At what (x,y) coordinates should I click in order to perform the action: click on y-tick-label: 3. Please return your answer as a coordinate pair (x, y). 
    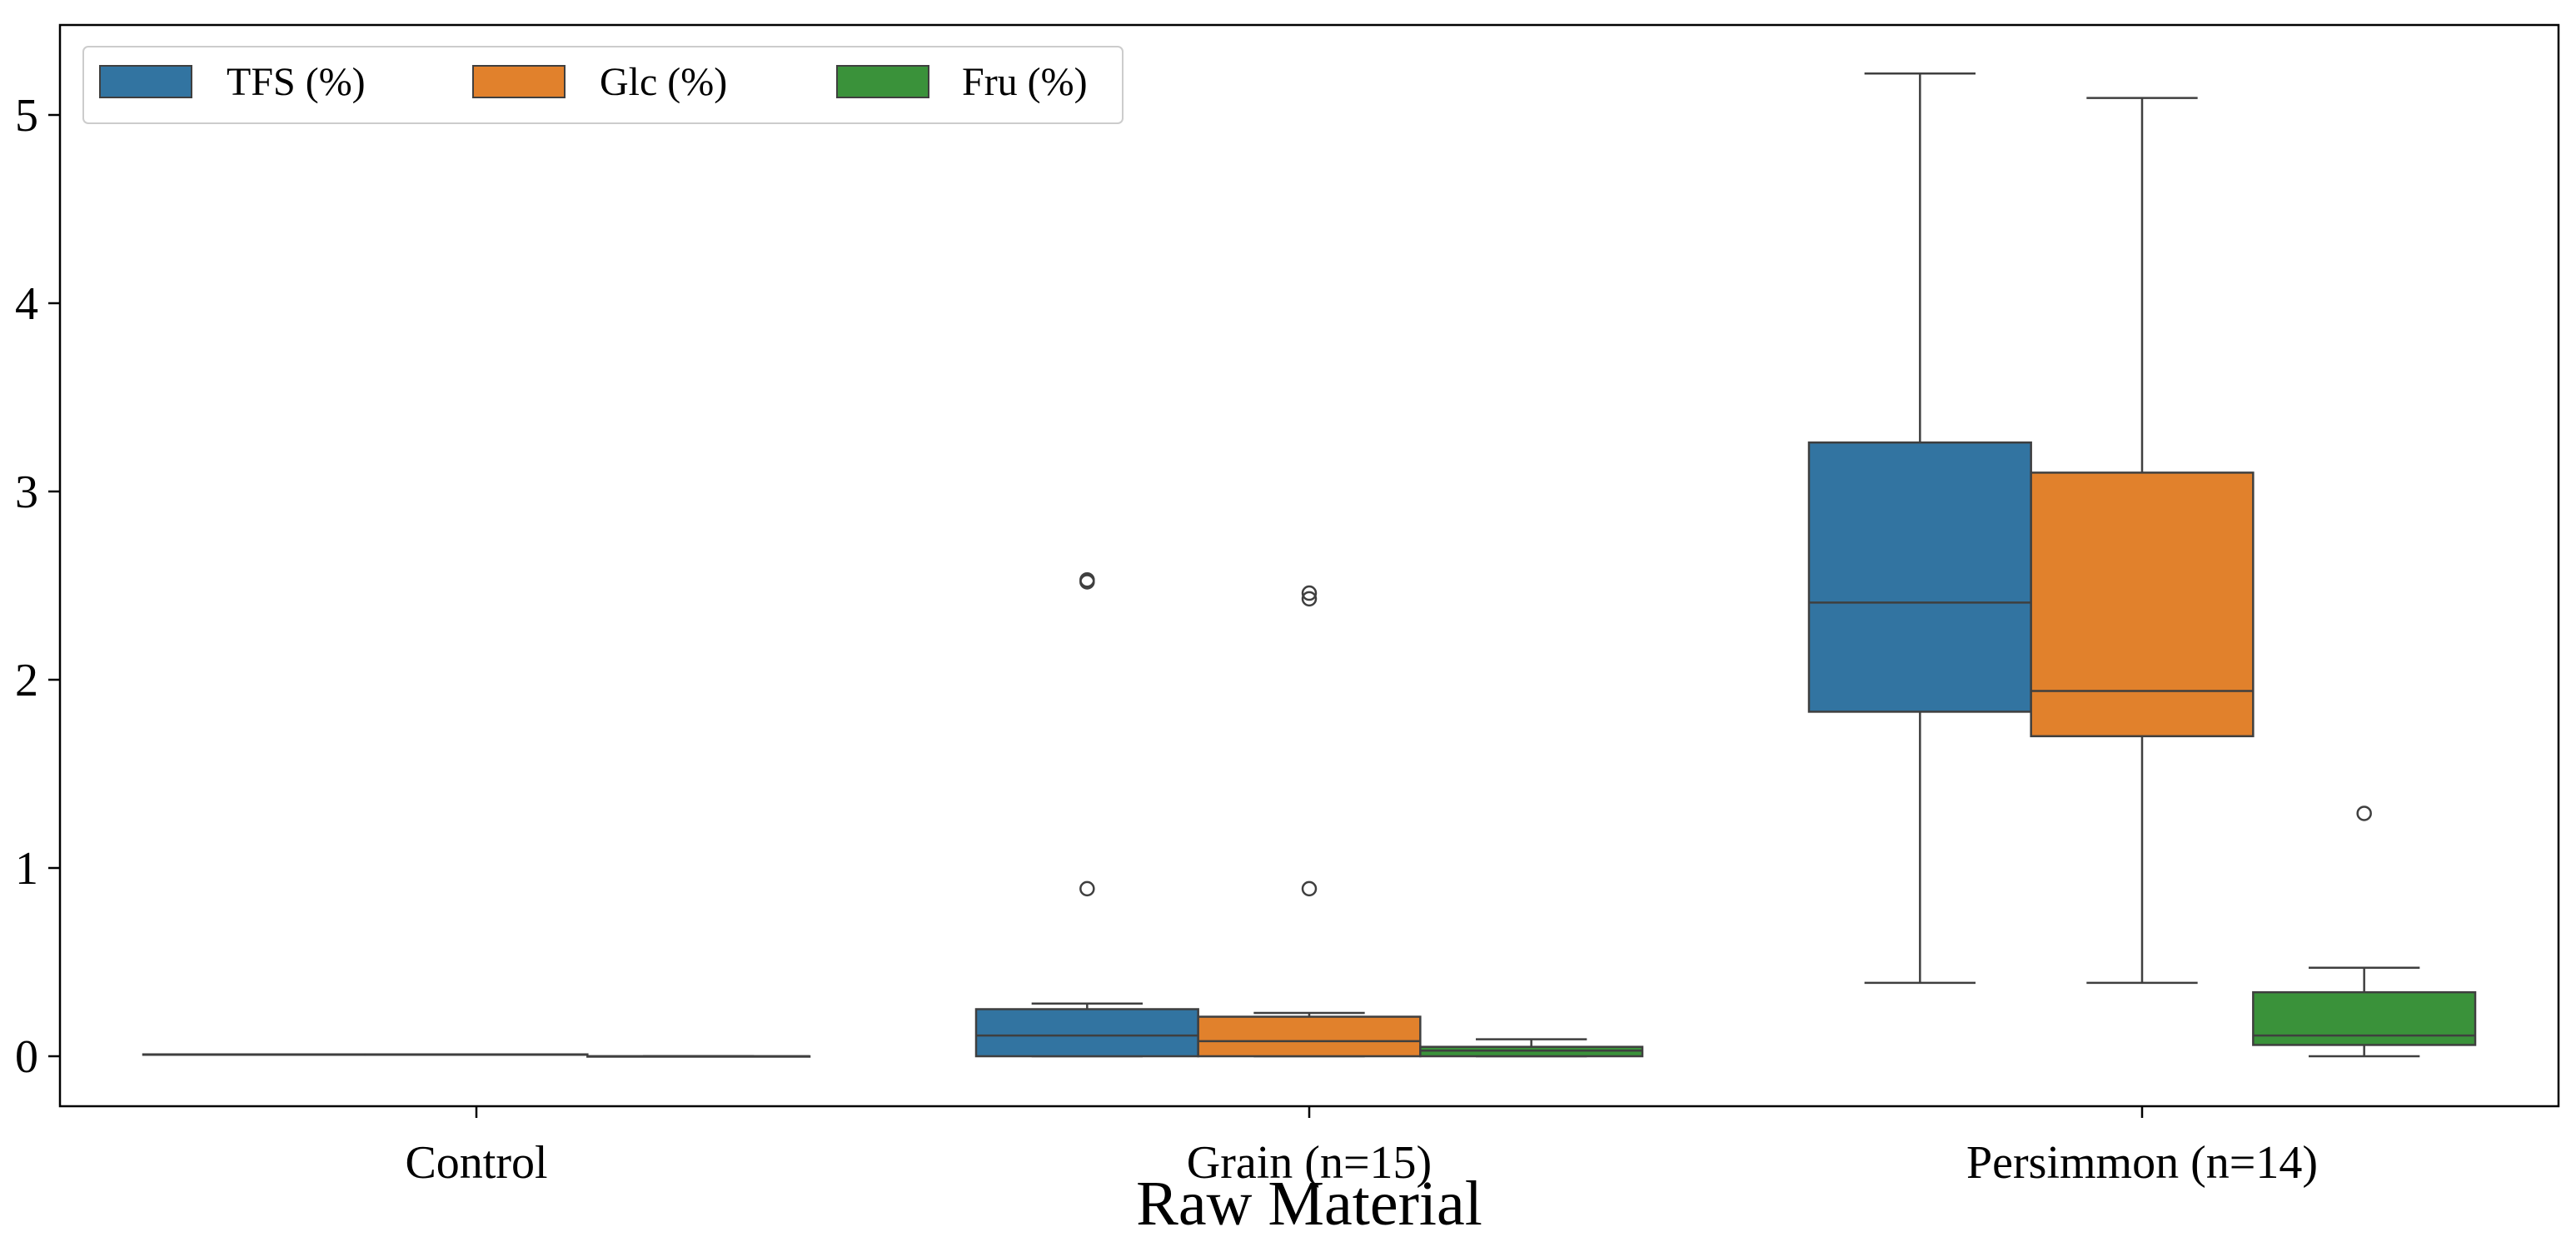
    Looking at the image, I should click on (26, 492).